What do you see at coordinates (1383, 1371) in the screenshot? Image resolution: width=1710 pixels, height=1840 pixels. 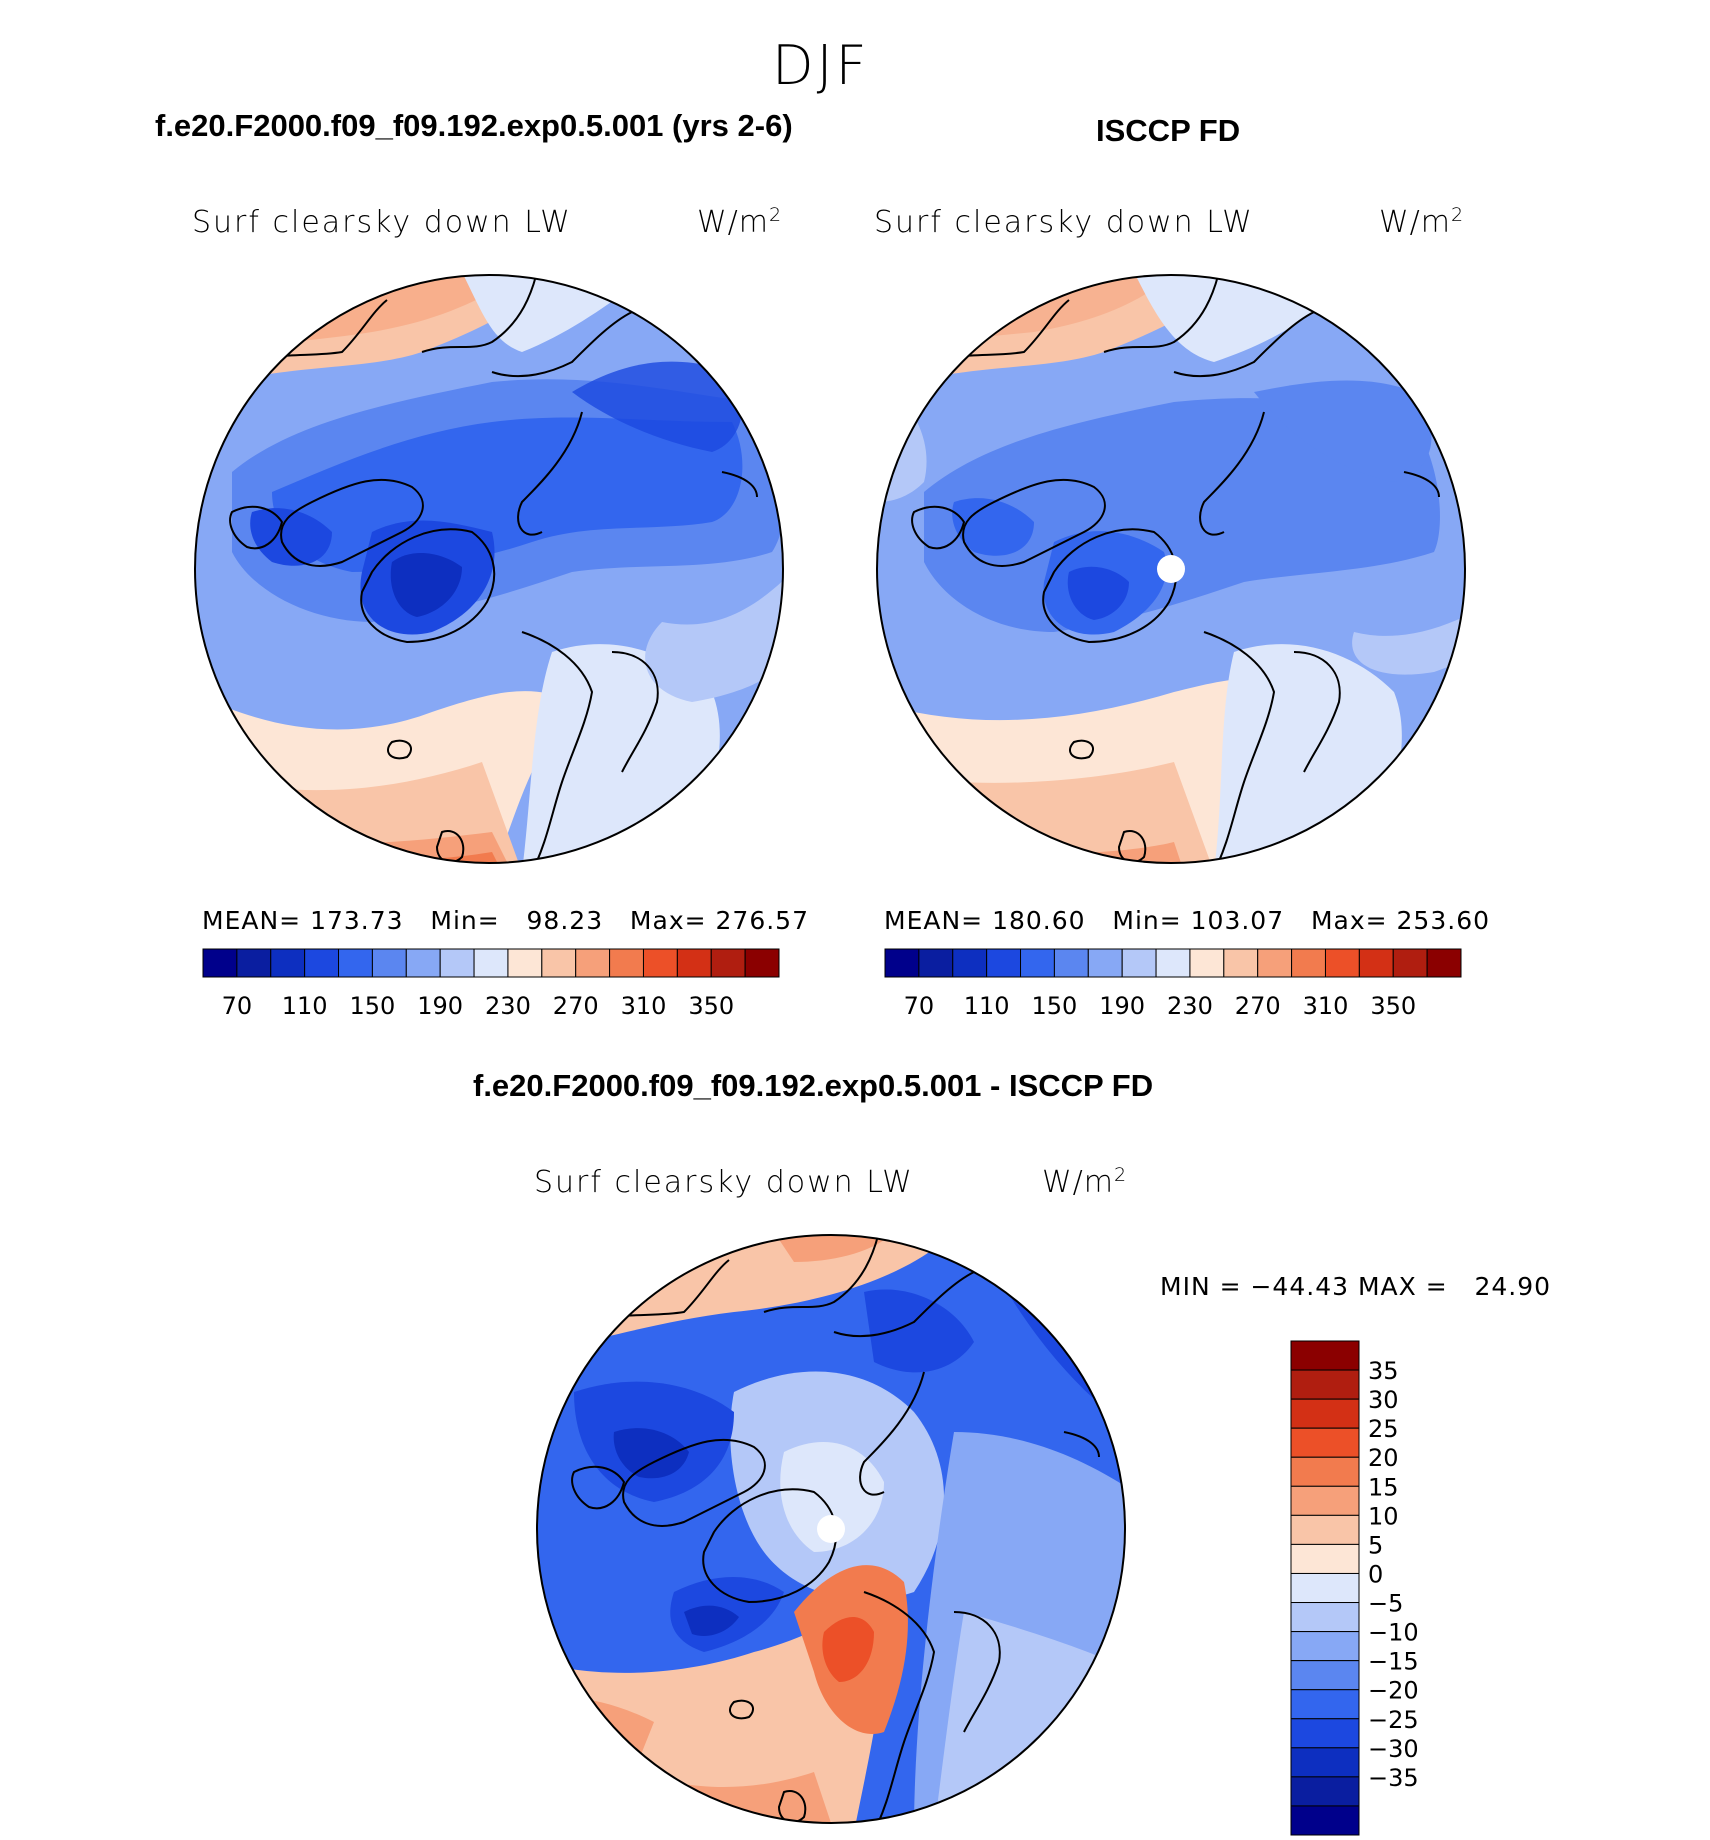 I see `diff-colorbar-tick-label: 35` at bounding box center [1383, 1371].